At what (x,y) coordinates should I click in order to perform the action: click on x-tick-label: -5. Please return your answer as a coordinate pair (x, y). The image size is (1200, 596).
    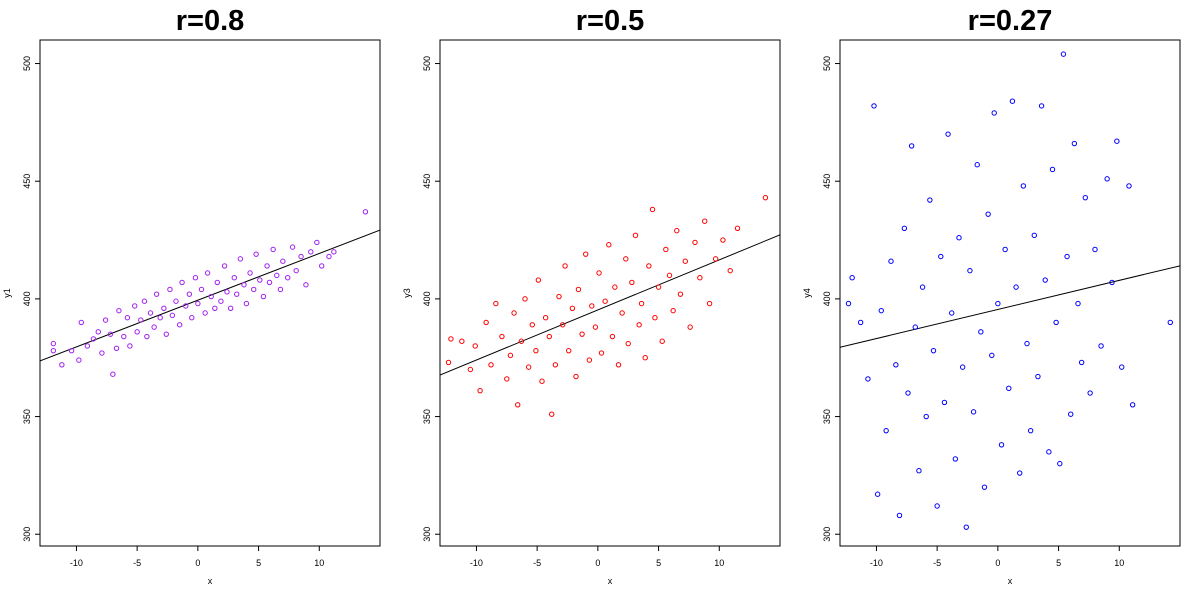
    Looking at the image, I should click on (537, 563).